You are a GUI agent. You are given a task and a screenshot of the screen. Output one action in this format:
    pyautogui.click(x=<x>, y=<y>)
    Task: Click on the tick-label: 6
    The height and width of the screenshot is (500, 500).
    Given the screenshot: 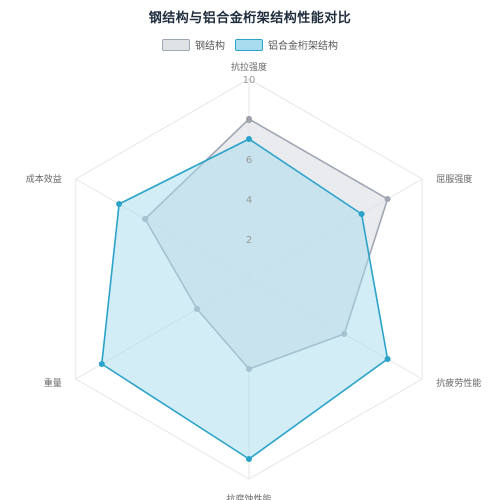 What is the action you would take?
    pyautogui.click(x=249, y=160)
    